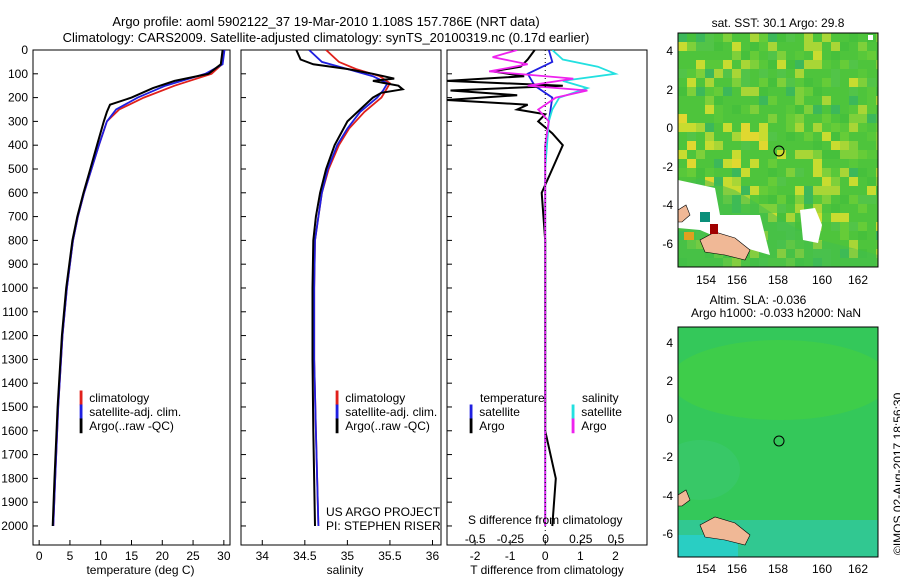 This screenshot has height=580, width=900. What do you see at coordinates (14, 526) in the screenshot?
I see `depth-tick-label-20: 2000` at bounding box center [14, 526].